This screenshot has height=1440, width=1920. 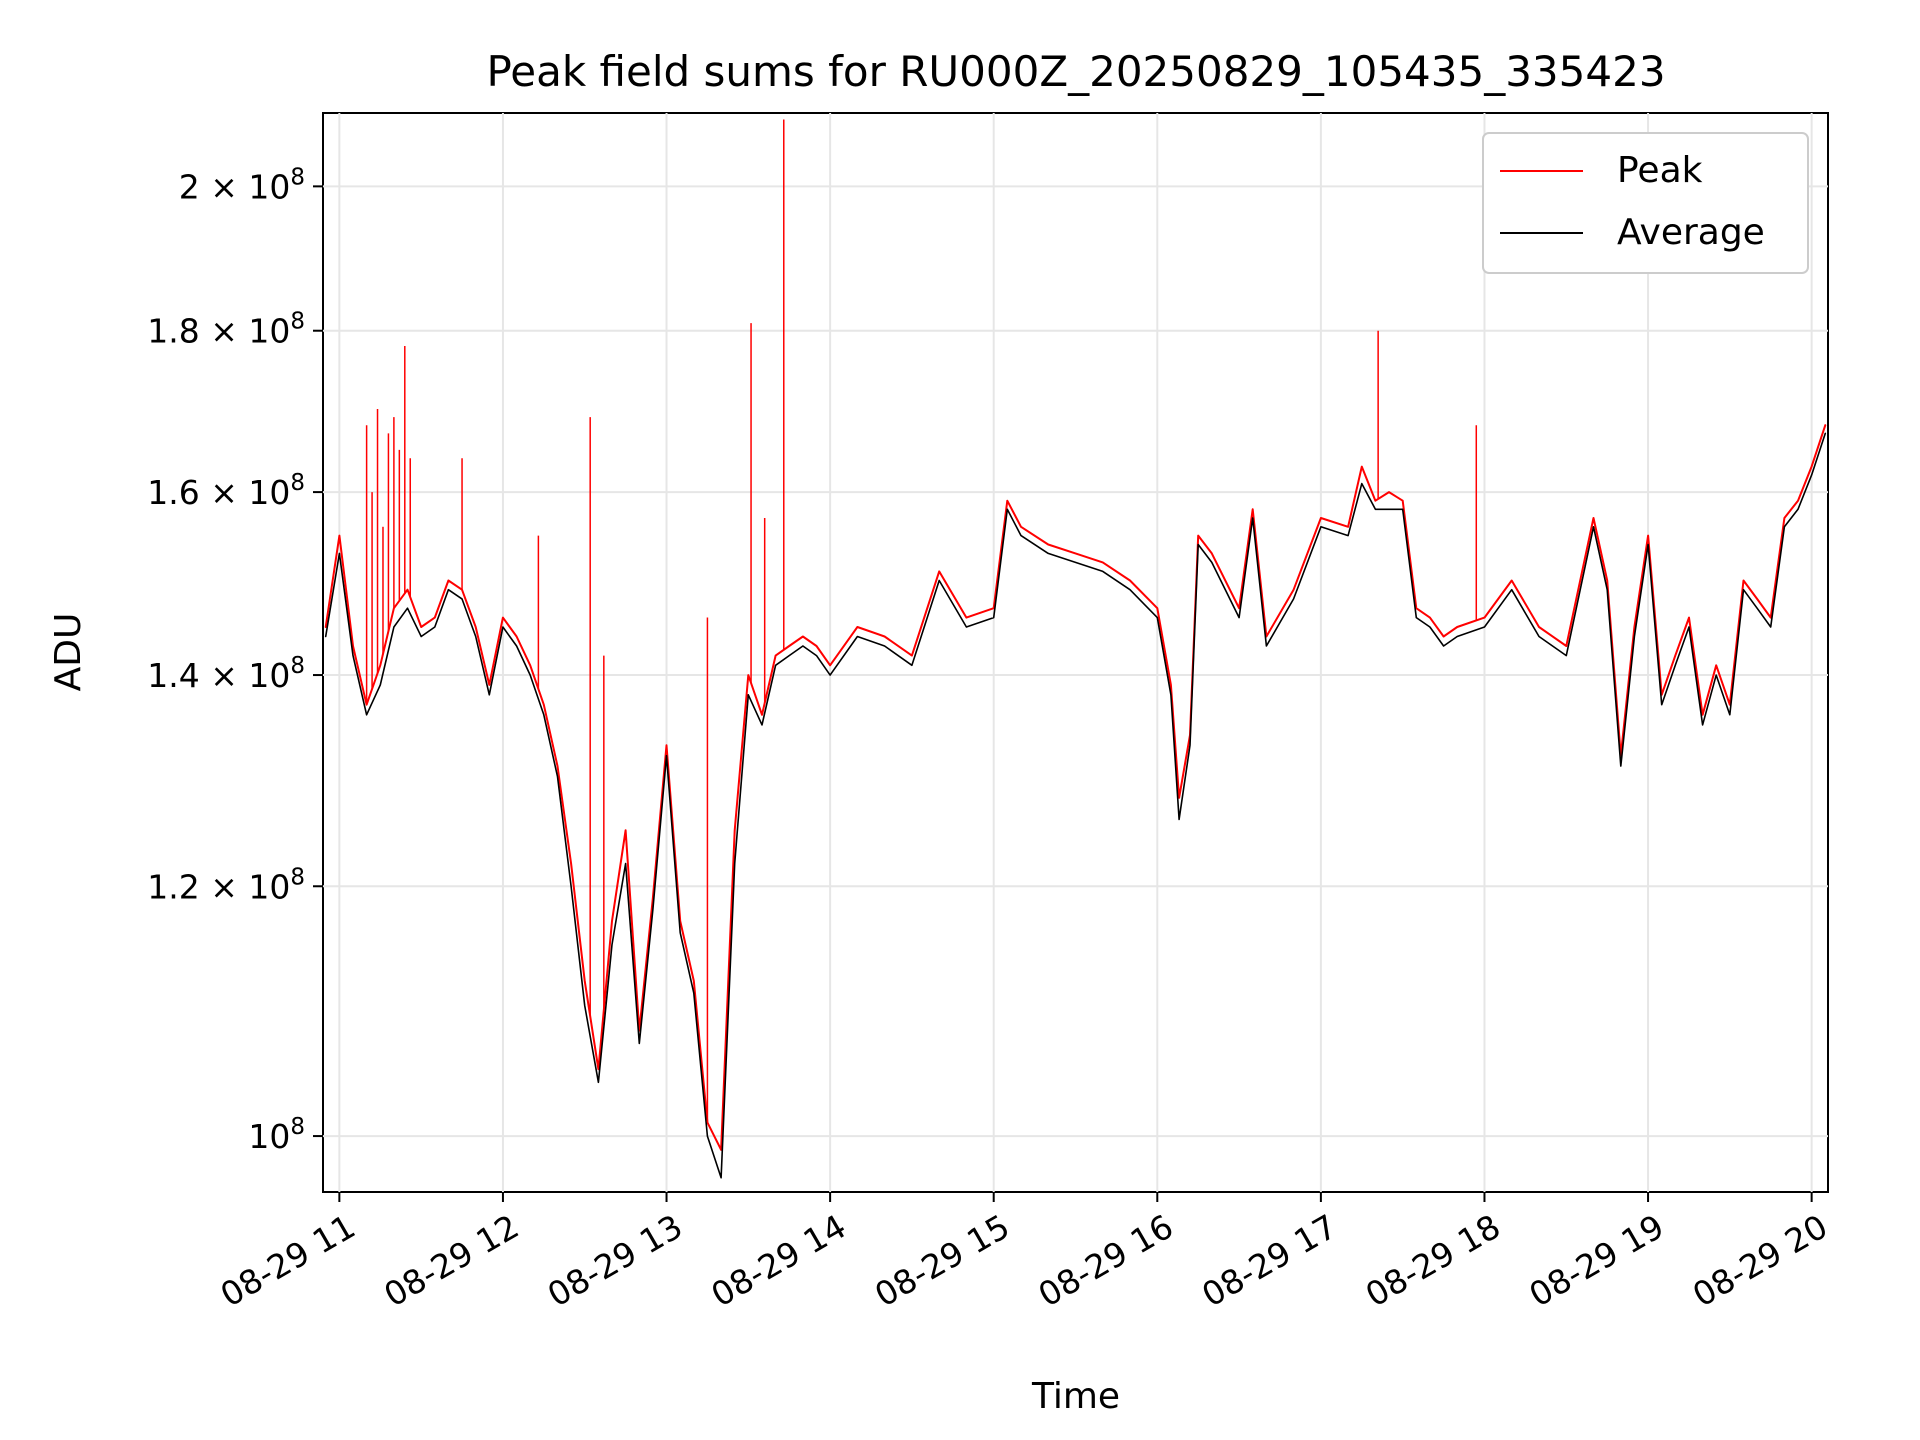 I want to click on y-tick-label: 1.2 × 108, so click(x=226, y=885).